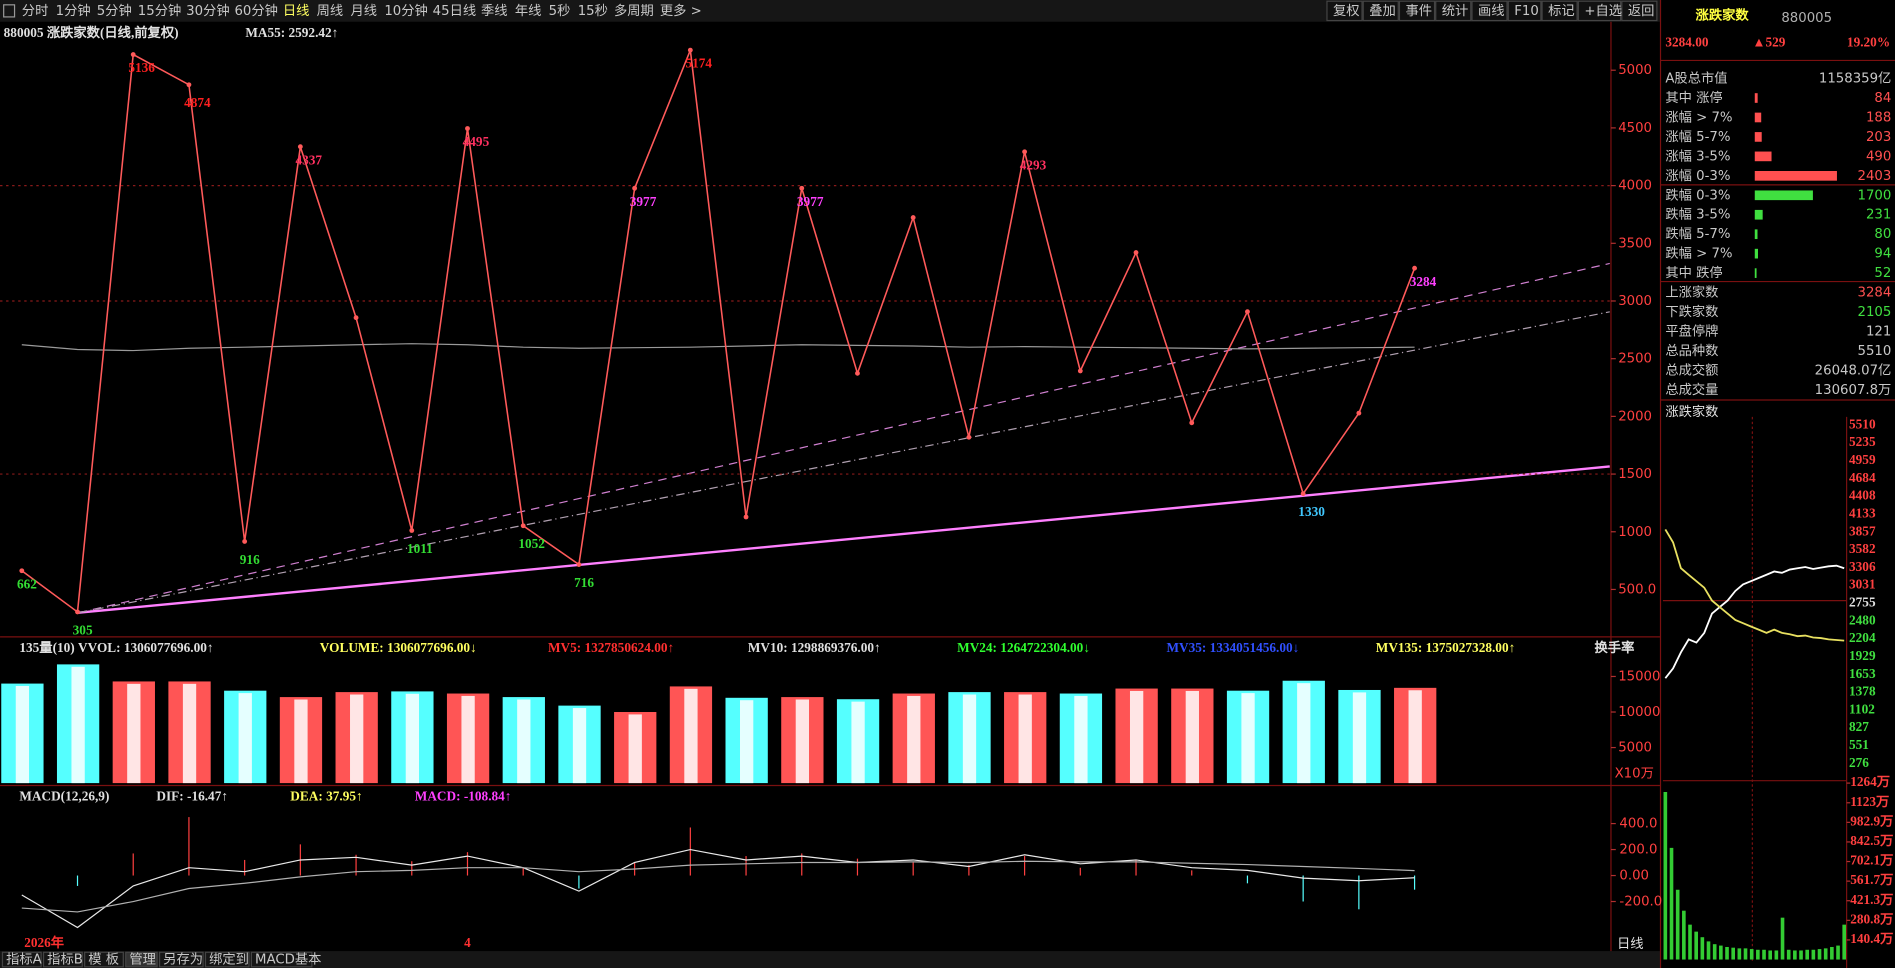 This screenshot has height=968, width=1895. Describe the element at coordinates (398, 647) in the screenshot. I see `indicator-label: VOLUME: 1306077696.00↓` at that location.